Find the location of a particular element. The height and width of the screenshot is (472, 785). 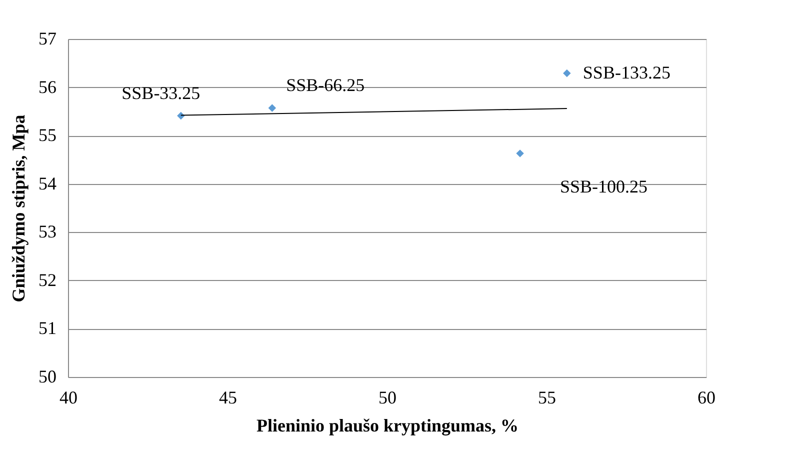

y-tick-label: 54 is located at coordinates (47, 183).